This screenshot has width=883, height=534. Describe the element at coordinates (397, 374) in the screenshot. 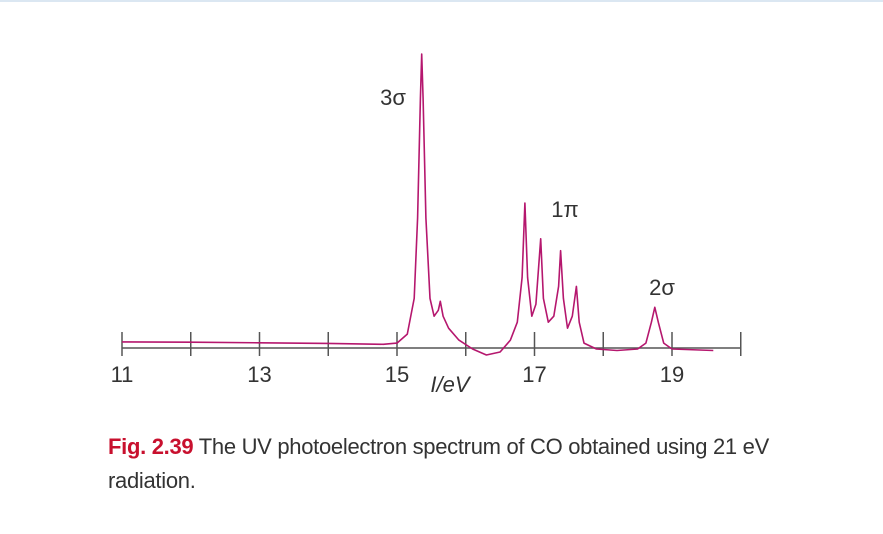

I see `x-tick-label: 15` at that location.